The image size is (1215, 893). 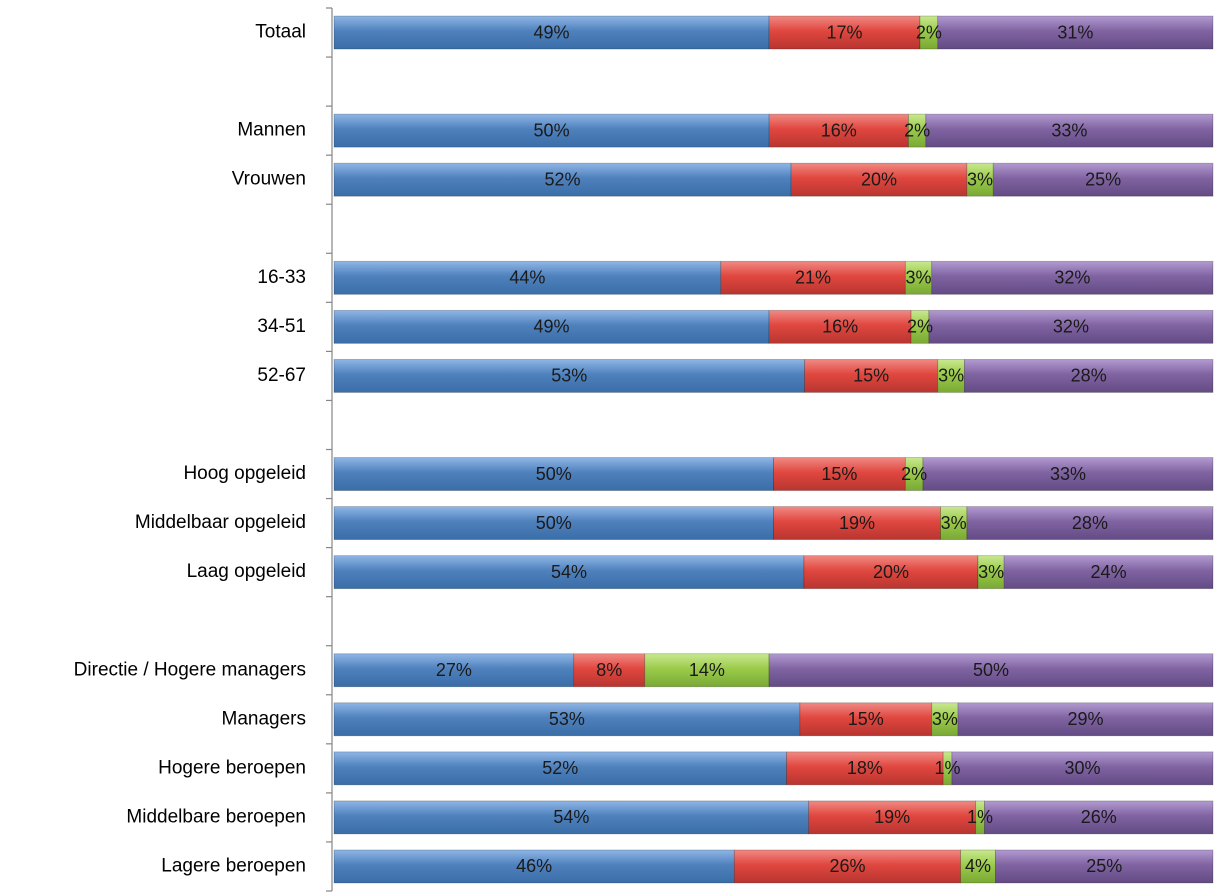 I want to click on category-label: Directie / Hogere managers, so click(x=190, y=669).